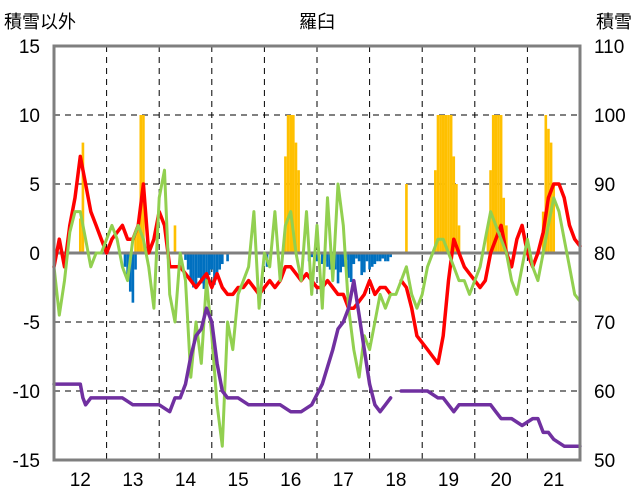 The image size is (636, 501). What do you see at coordinates (609, 47) in the screenshot?
I see `right-tick-label: 110` at bounding box center [609, 47].